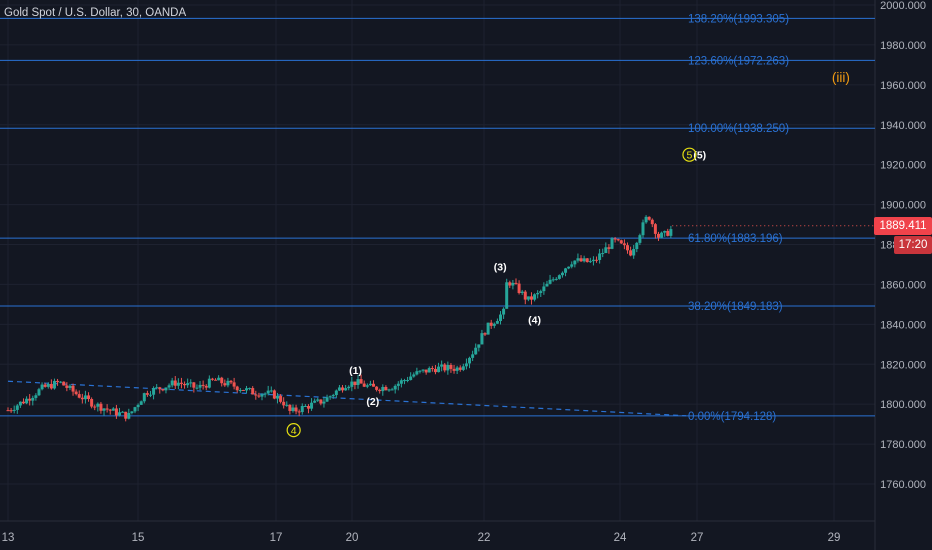 The height and width of the screenshot is (550, 932). I want to click on wave-label: (2), so click(372, 402).